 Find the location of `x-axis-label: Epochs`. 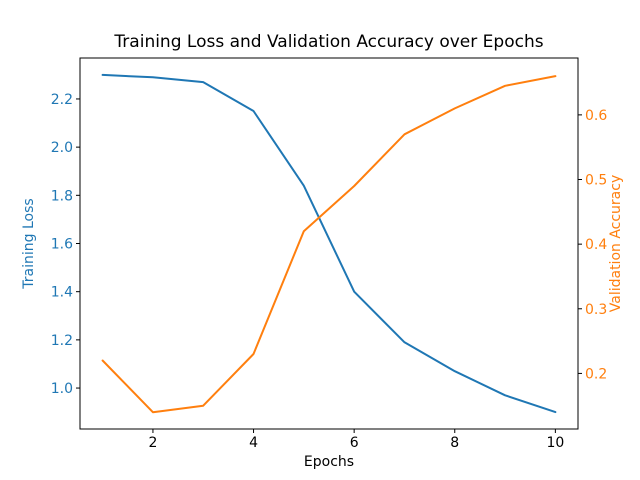

x-axis-label: Epochs is located at coordinates (329, 462).